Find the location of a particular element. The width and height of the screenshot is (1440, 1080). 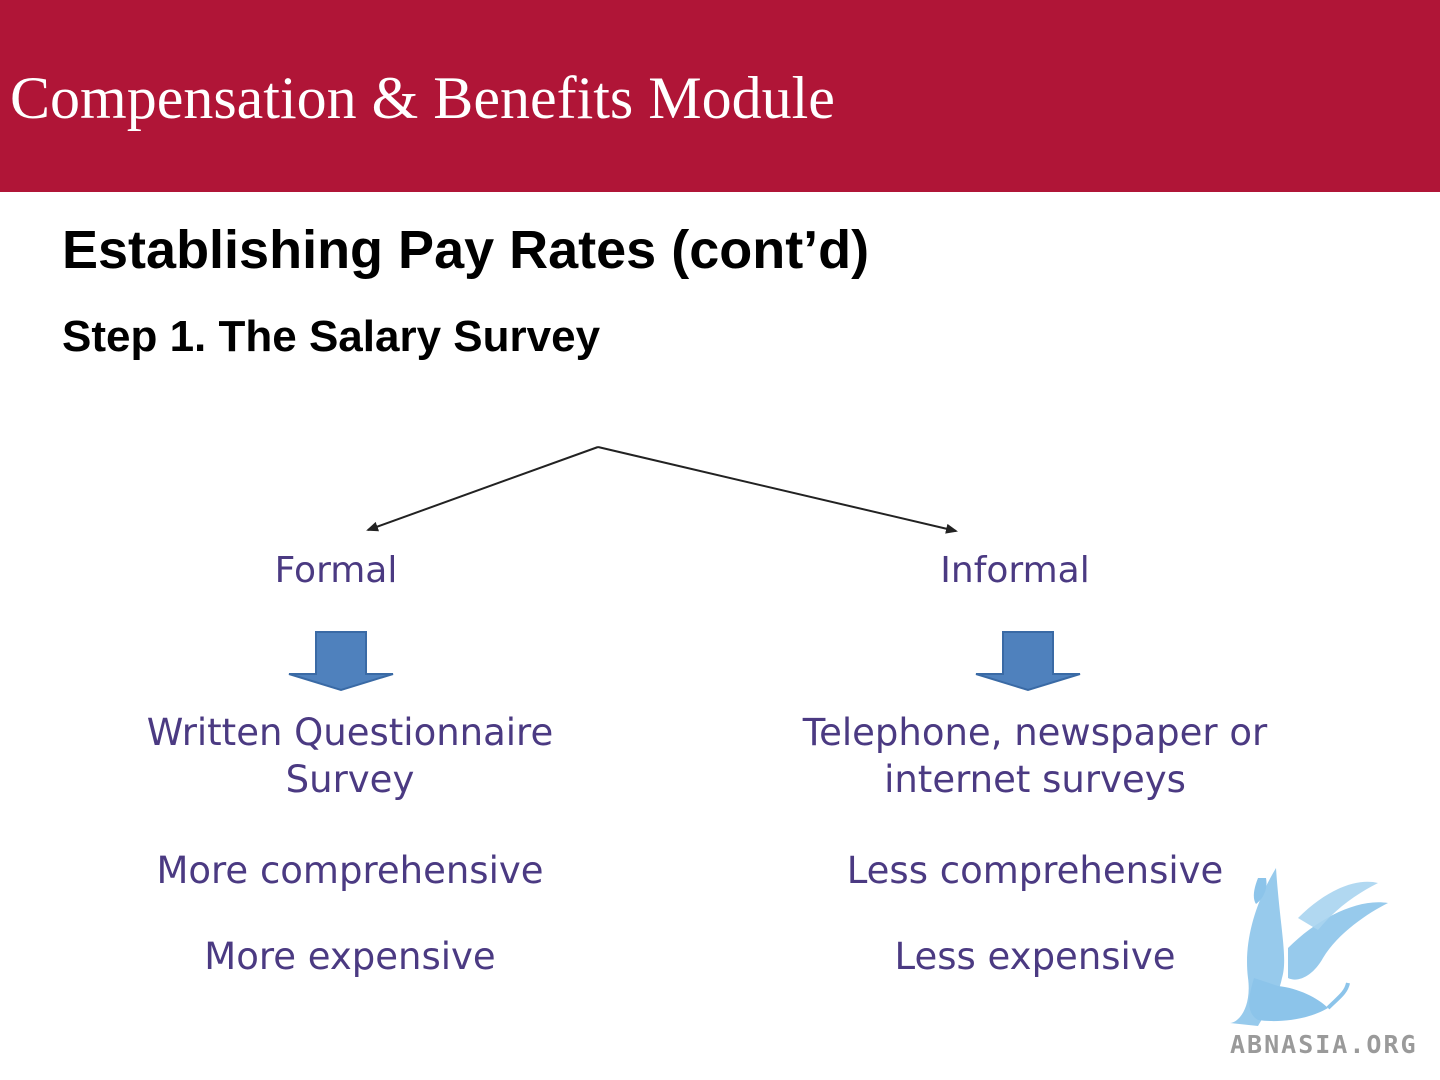

trait-formal-cost: More expensive is located at coordinates (350, 956).